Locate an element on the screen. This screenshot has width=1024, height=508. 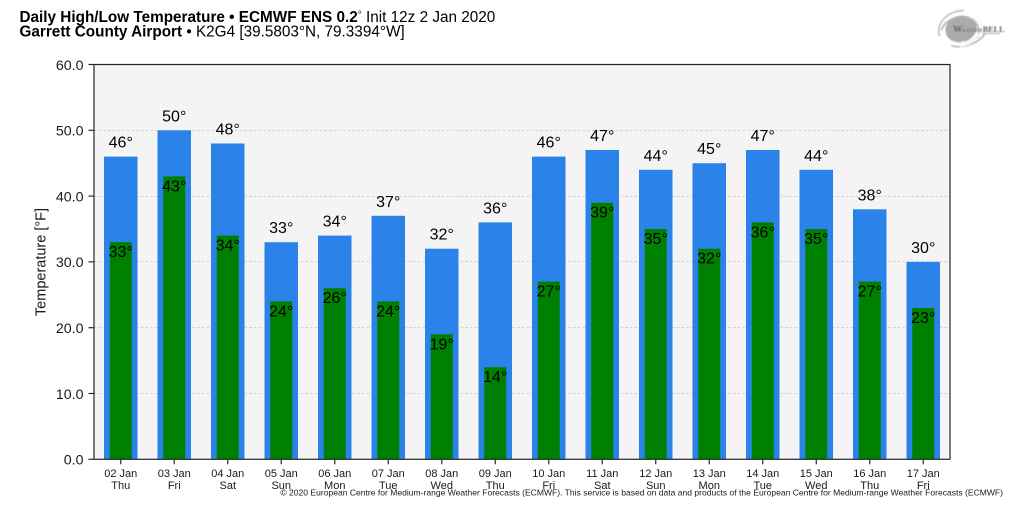
svg-text: 04 Jan is located at coordinates (227, 474).